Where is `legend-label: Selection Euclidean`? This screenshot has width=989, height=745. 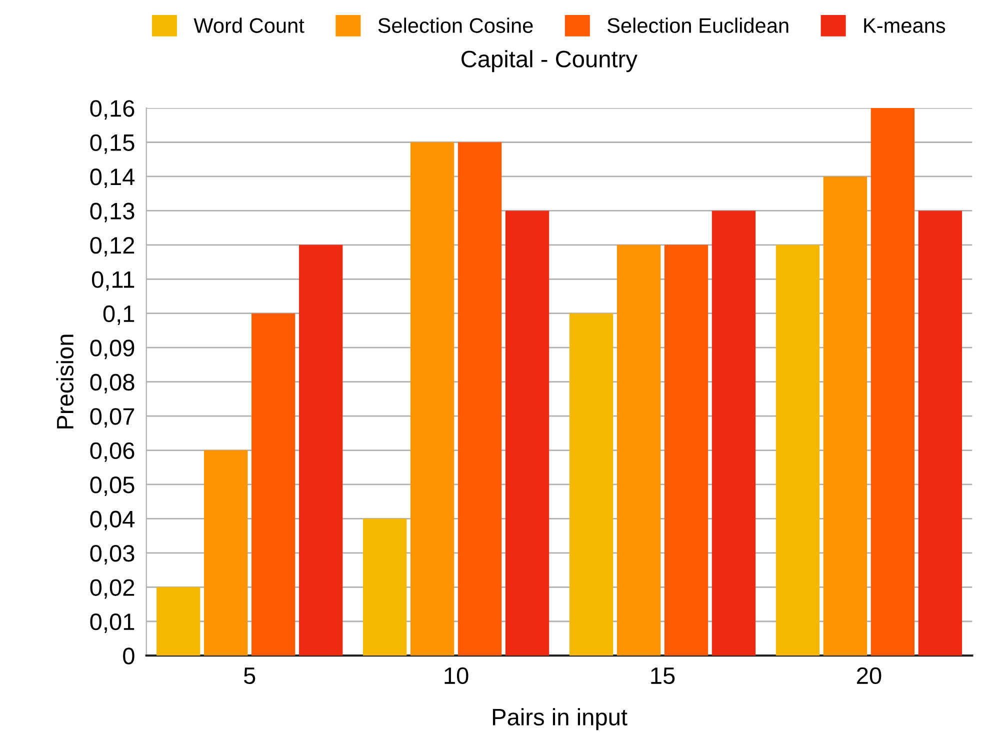
legend-label: Selection Euclidean is located at coordinates (698, 25).